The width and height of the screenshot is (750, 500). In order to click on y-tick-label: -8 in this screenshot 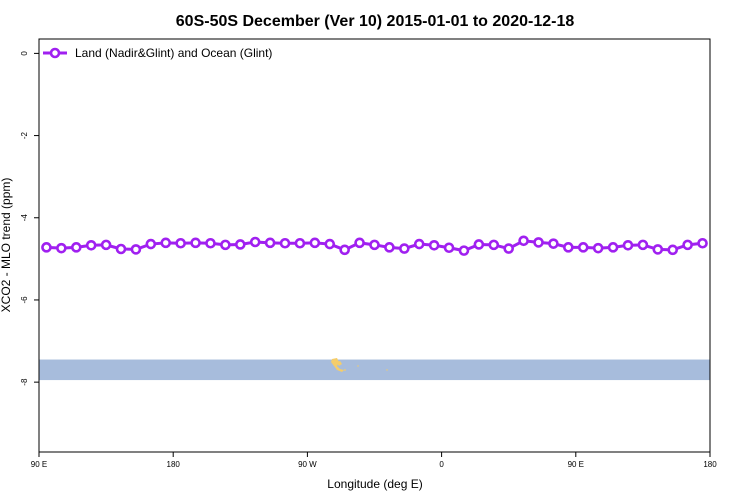, I will do `click(24, 382)`.